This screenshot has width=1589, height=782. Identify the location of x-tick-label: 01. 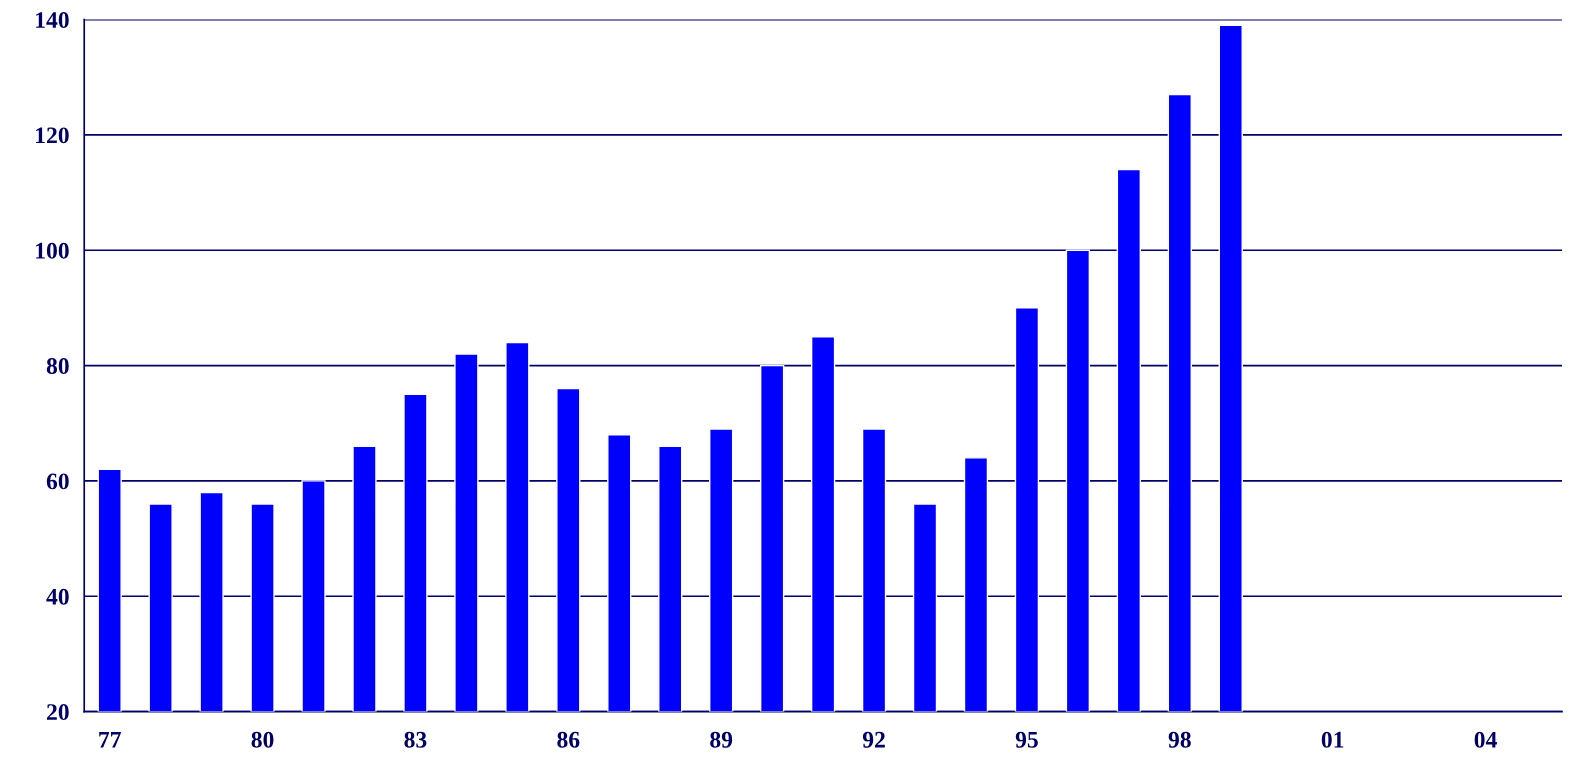
(1332, 739).